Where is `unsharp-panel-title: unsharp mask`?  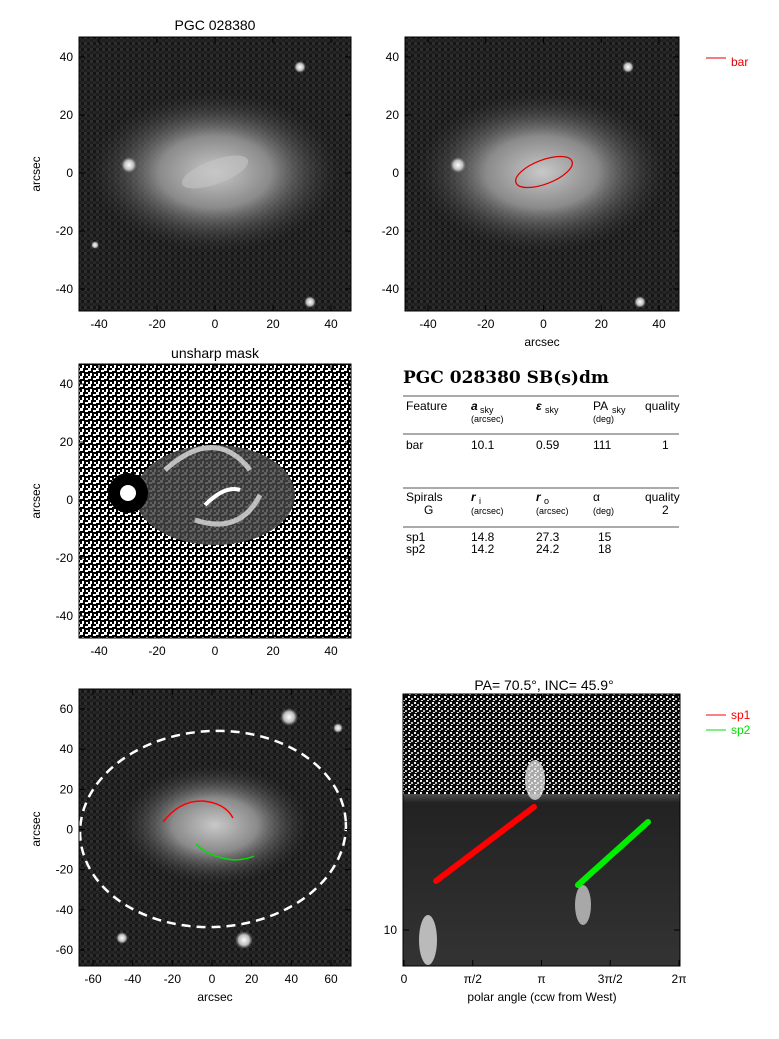
unsharp-panel-title: unsharp mask is located at coordinates (215, 353).